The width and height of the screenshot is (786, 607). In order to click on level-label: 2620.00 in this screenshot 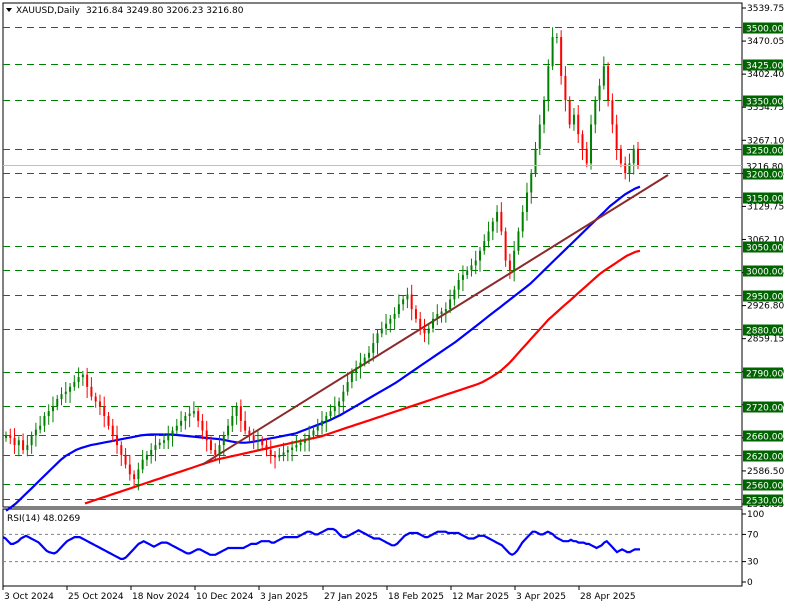, I will do `click(764, 458)`.